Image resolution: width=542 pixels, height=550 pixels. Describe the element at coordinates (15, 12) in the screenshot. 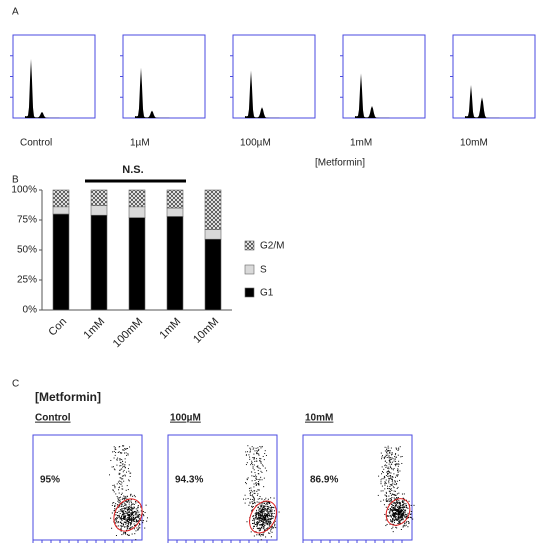

I see `panel-label: A` at that location.